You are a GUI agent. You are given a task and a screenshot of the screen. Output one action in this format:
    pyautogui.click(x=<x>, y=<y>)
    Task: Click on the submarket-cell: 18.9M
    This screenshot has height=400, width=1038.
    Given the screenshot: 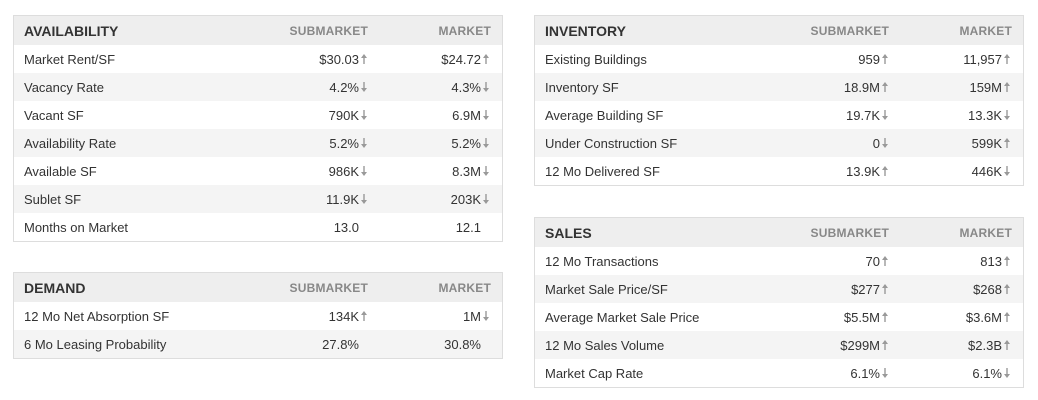 What is the action you would take?
    pyautogui.click(x=816, y=87)
    